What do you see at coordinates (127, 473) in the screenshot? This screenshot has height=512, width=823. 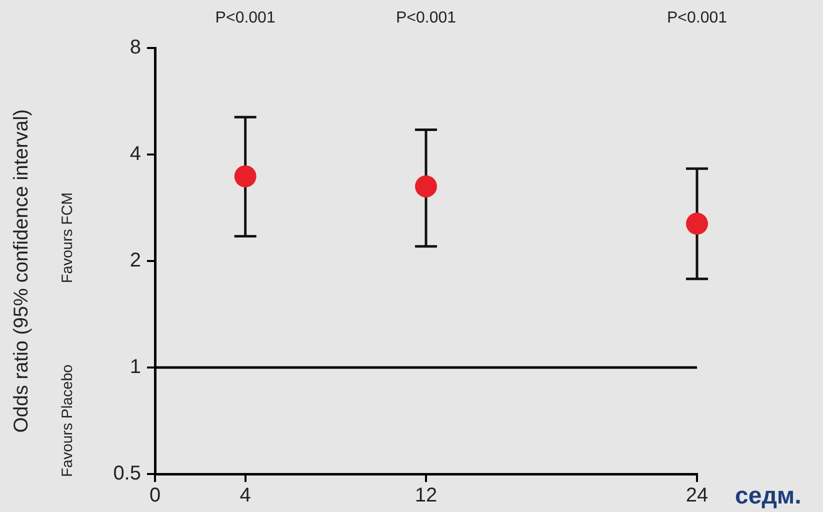 I see `y-tick-label: 0.5` at bounding box center [127, 473].